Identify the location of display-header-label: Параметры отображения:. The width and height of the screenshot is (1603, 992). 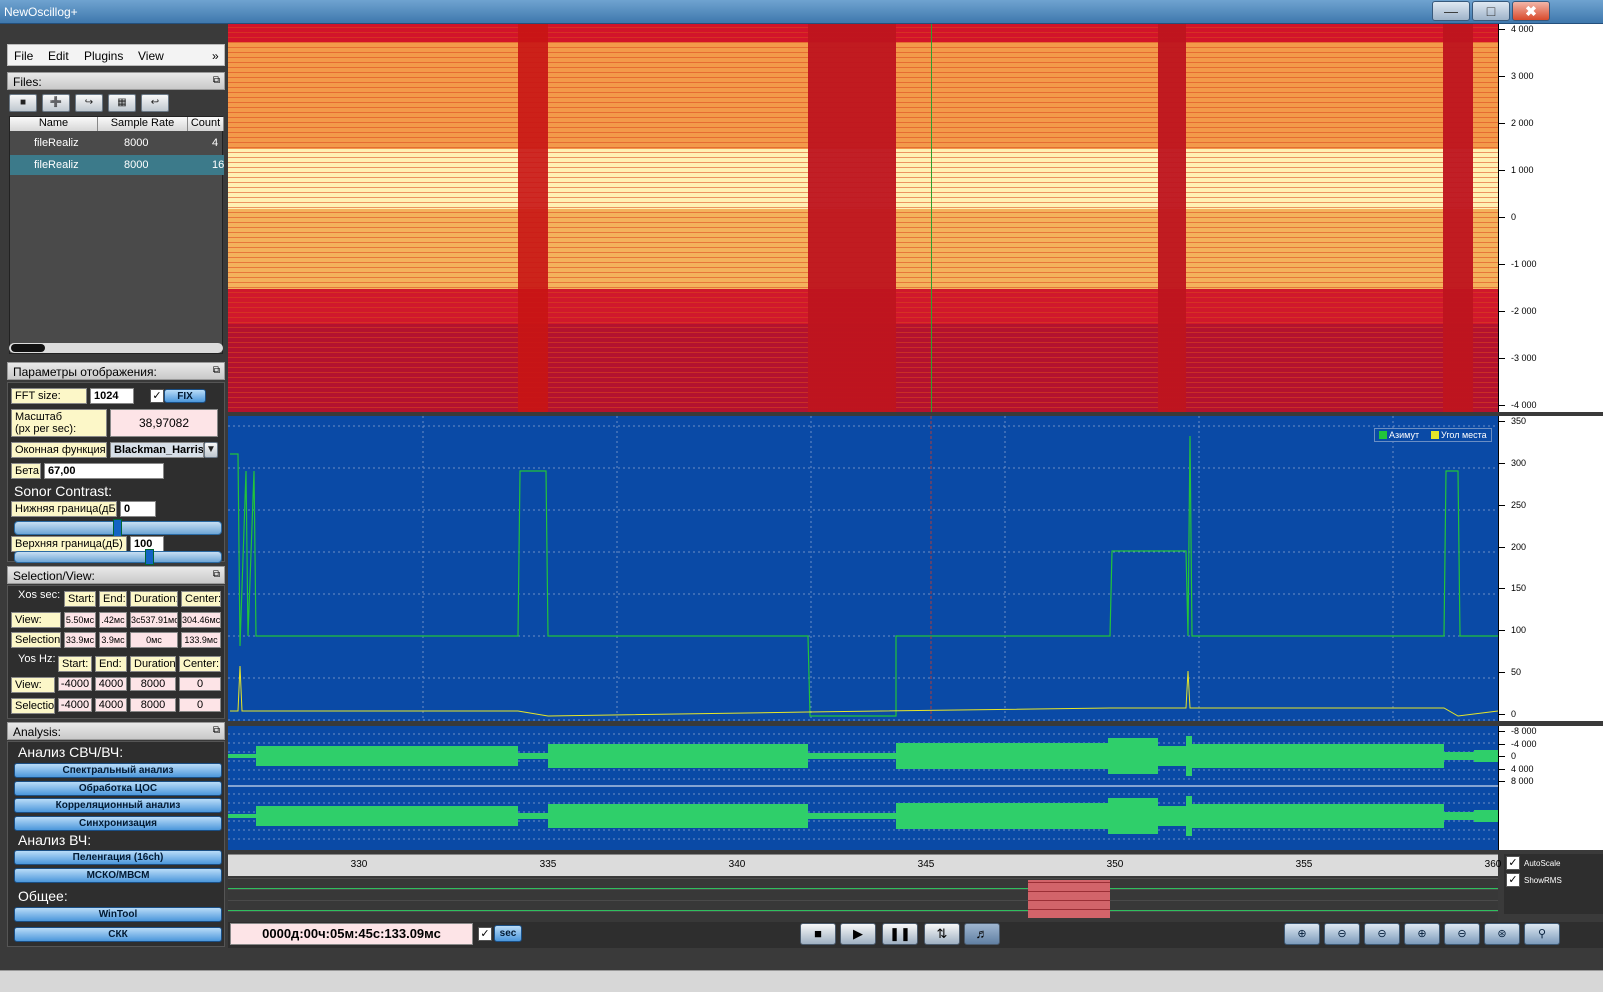
(85, 372).